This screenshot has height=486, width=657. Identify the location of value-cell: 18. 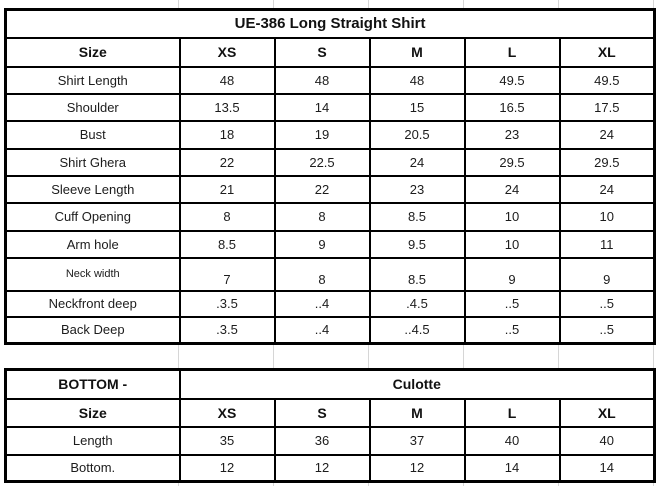
(227, 134).